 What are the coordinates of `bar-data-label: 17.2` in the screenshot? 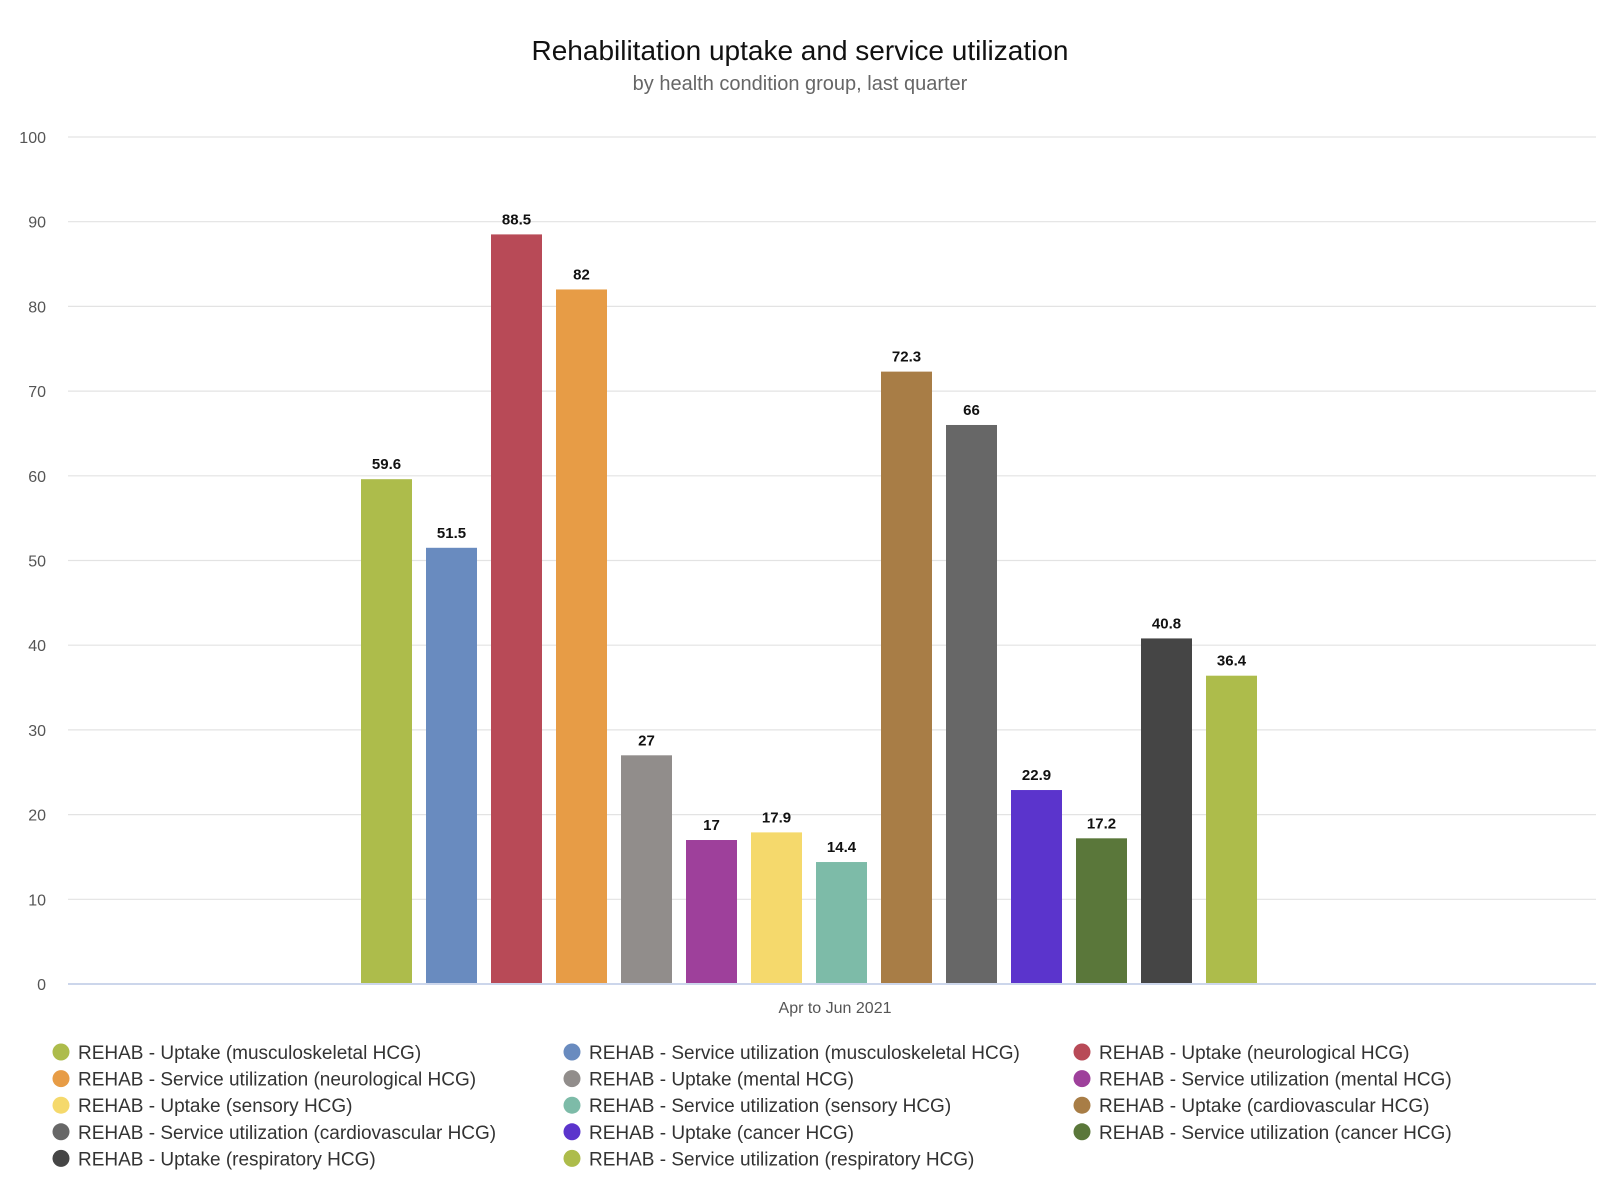 It's located at (1101, 823).